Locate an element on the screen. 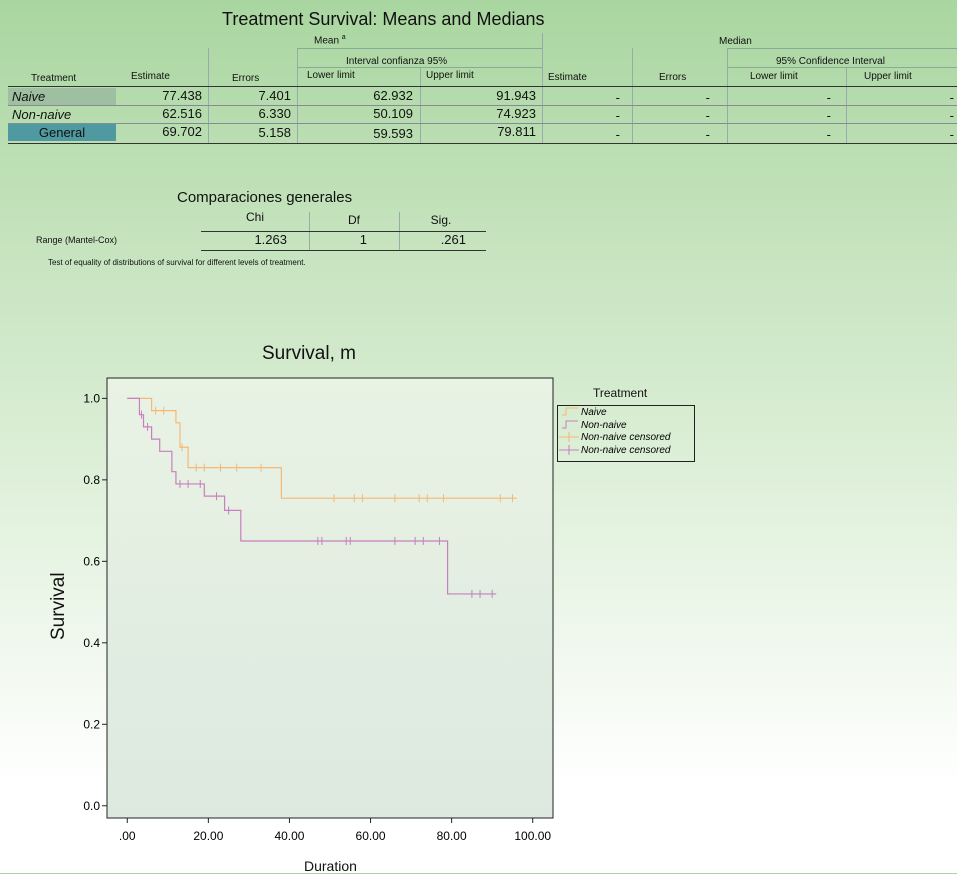 The image size is (957, 874). cell-non-naive-mean-upper: 74.923 is located at coordinates (516, 113).